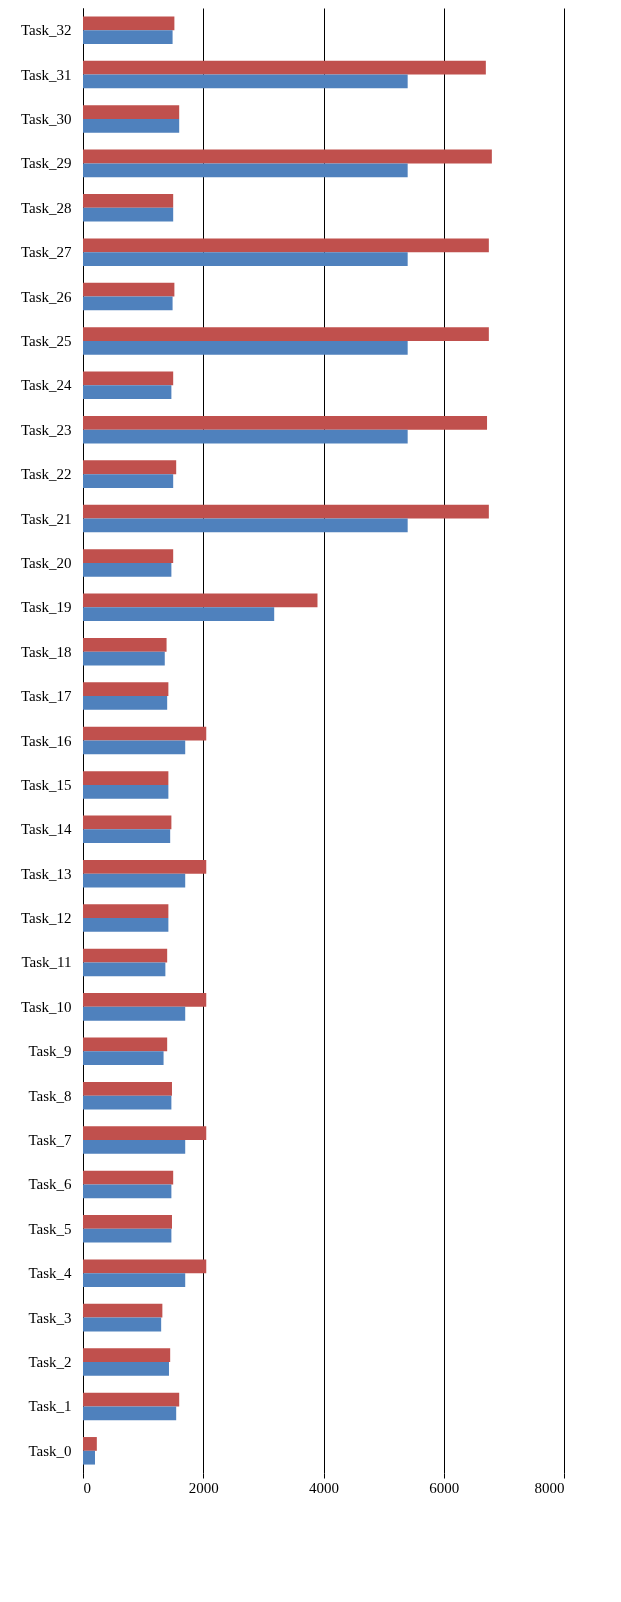 The image size is (621, 1602). What do you see at coordinates (50, 1273) in the screenshot?
I see `y-tick-label: Task_4` at bounding box center [50, 1273].